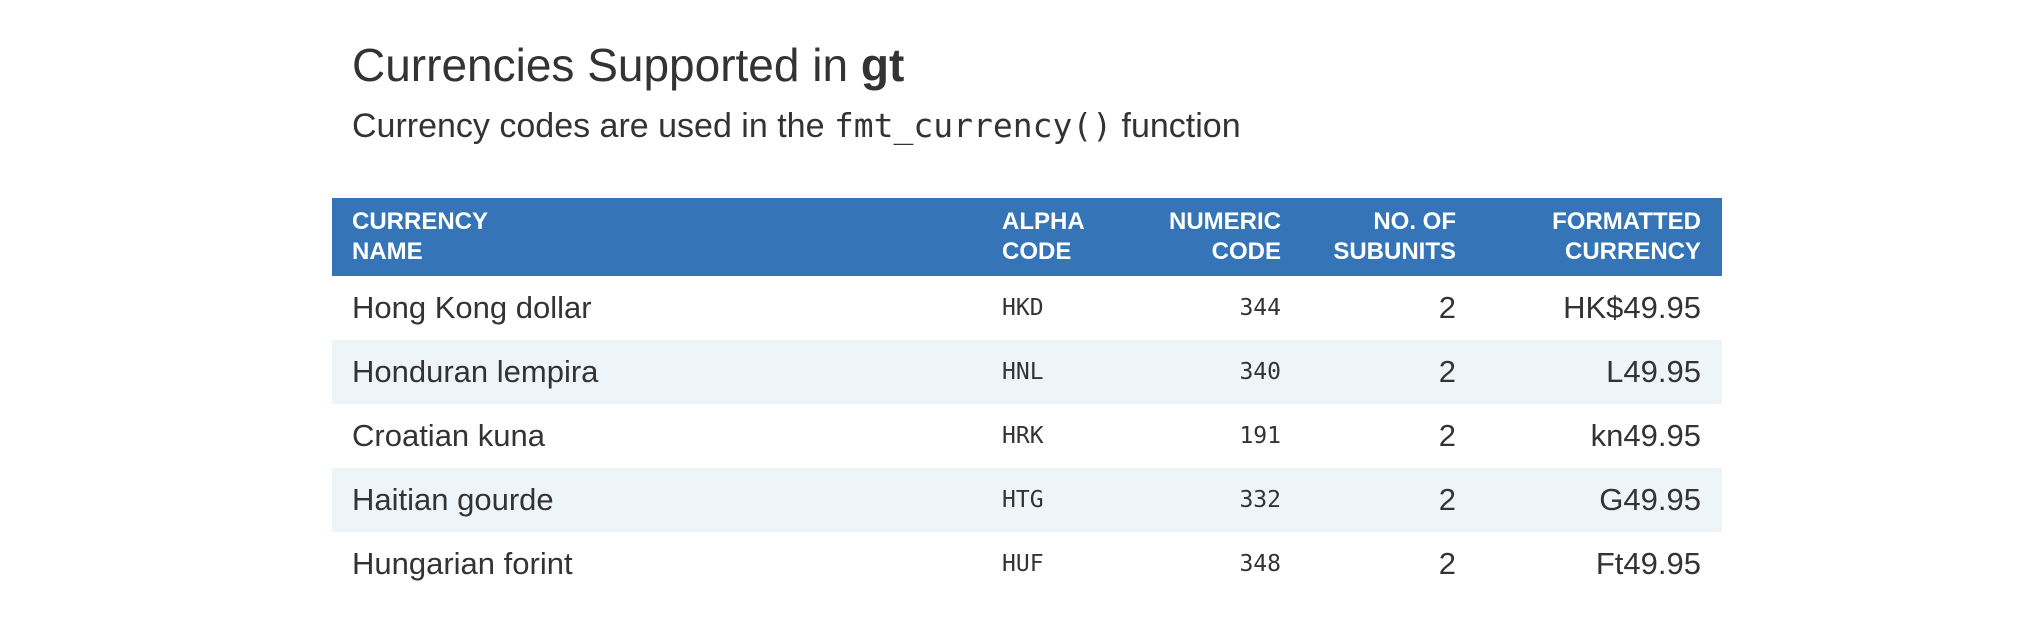 Image resolution: width=2044 pixels, height=628 pixels. Describe the element at coordinates (1414, 221) in the screenshot. I see `header-line: NO. OF` at that location.